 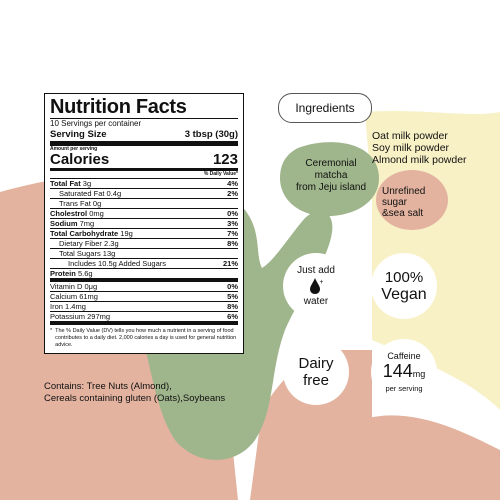 I want to click on sugar-line-3: &sea salt, so click(x=403, y=213).